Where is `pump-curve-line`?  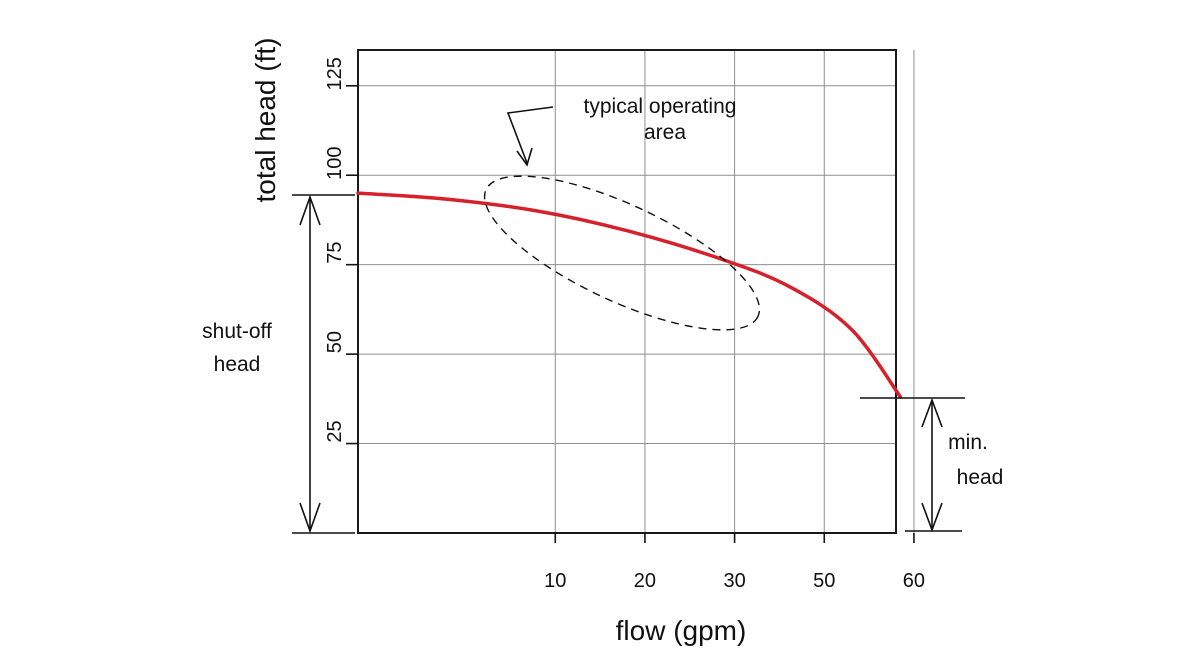
pump-curve-line is located at coordinates (629, 295).